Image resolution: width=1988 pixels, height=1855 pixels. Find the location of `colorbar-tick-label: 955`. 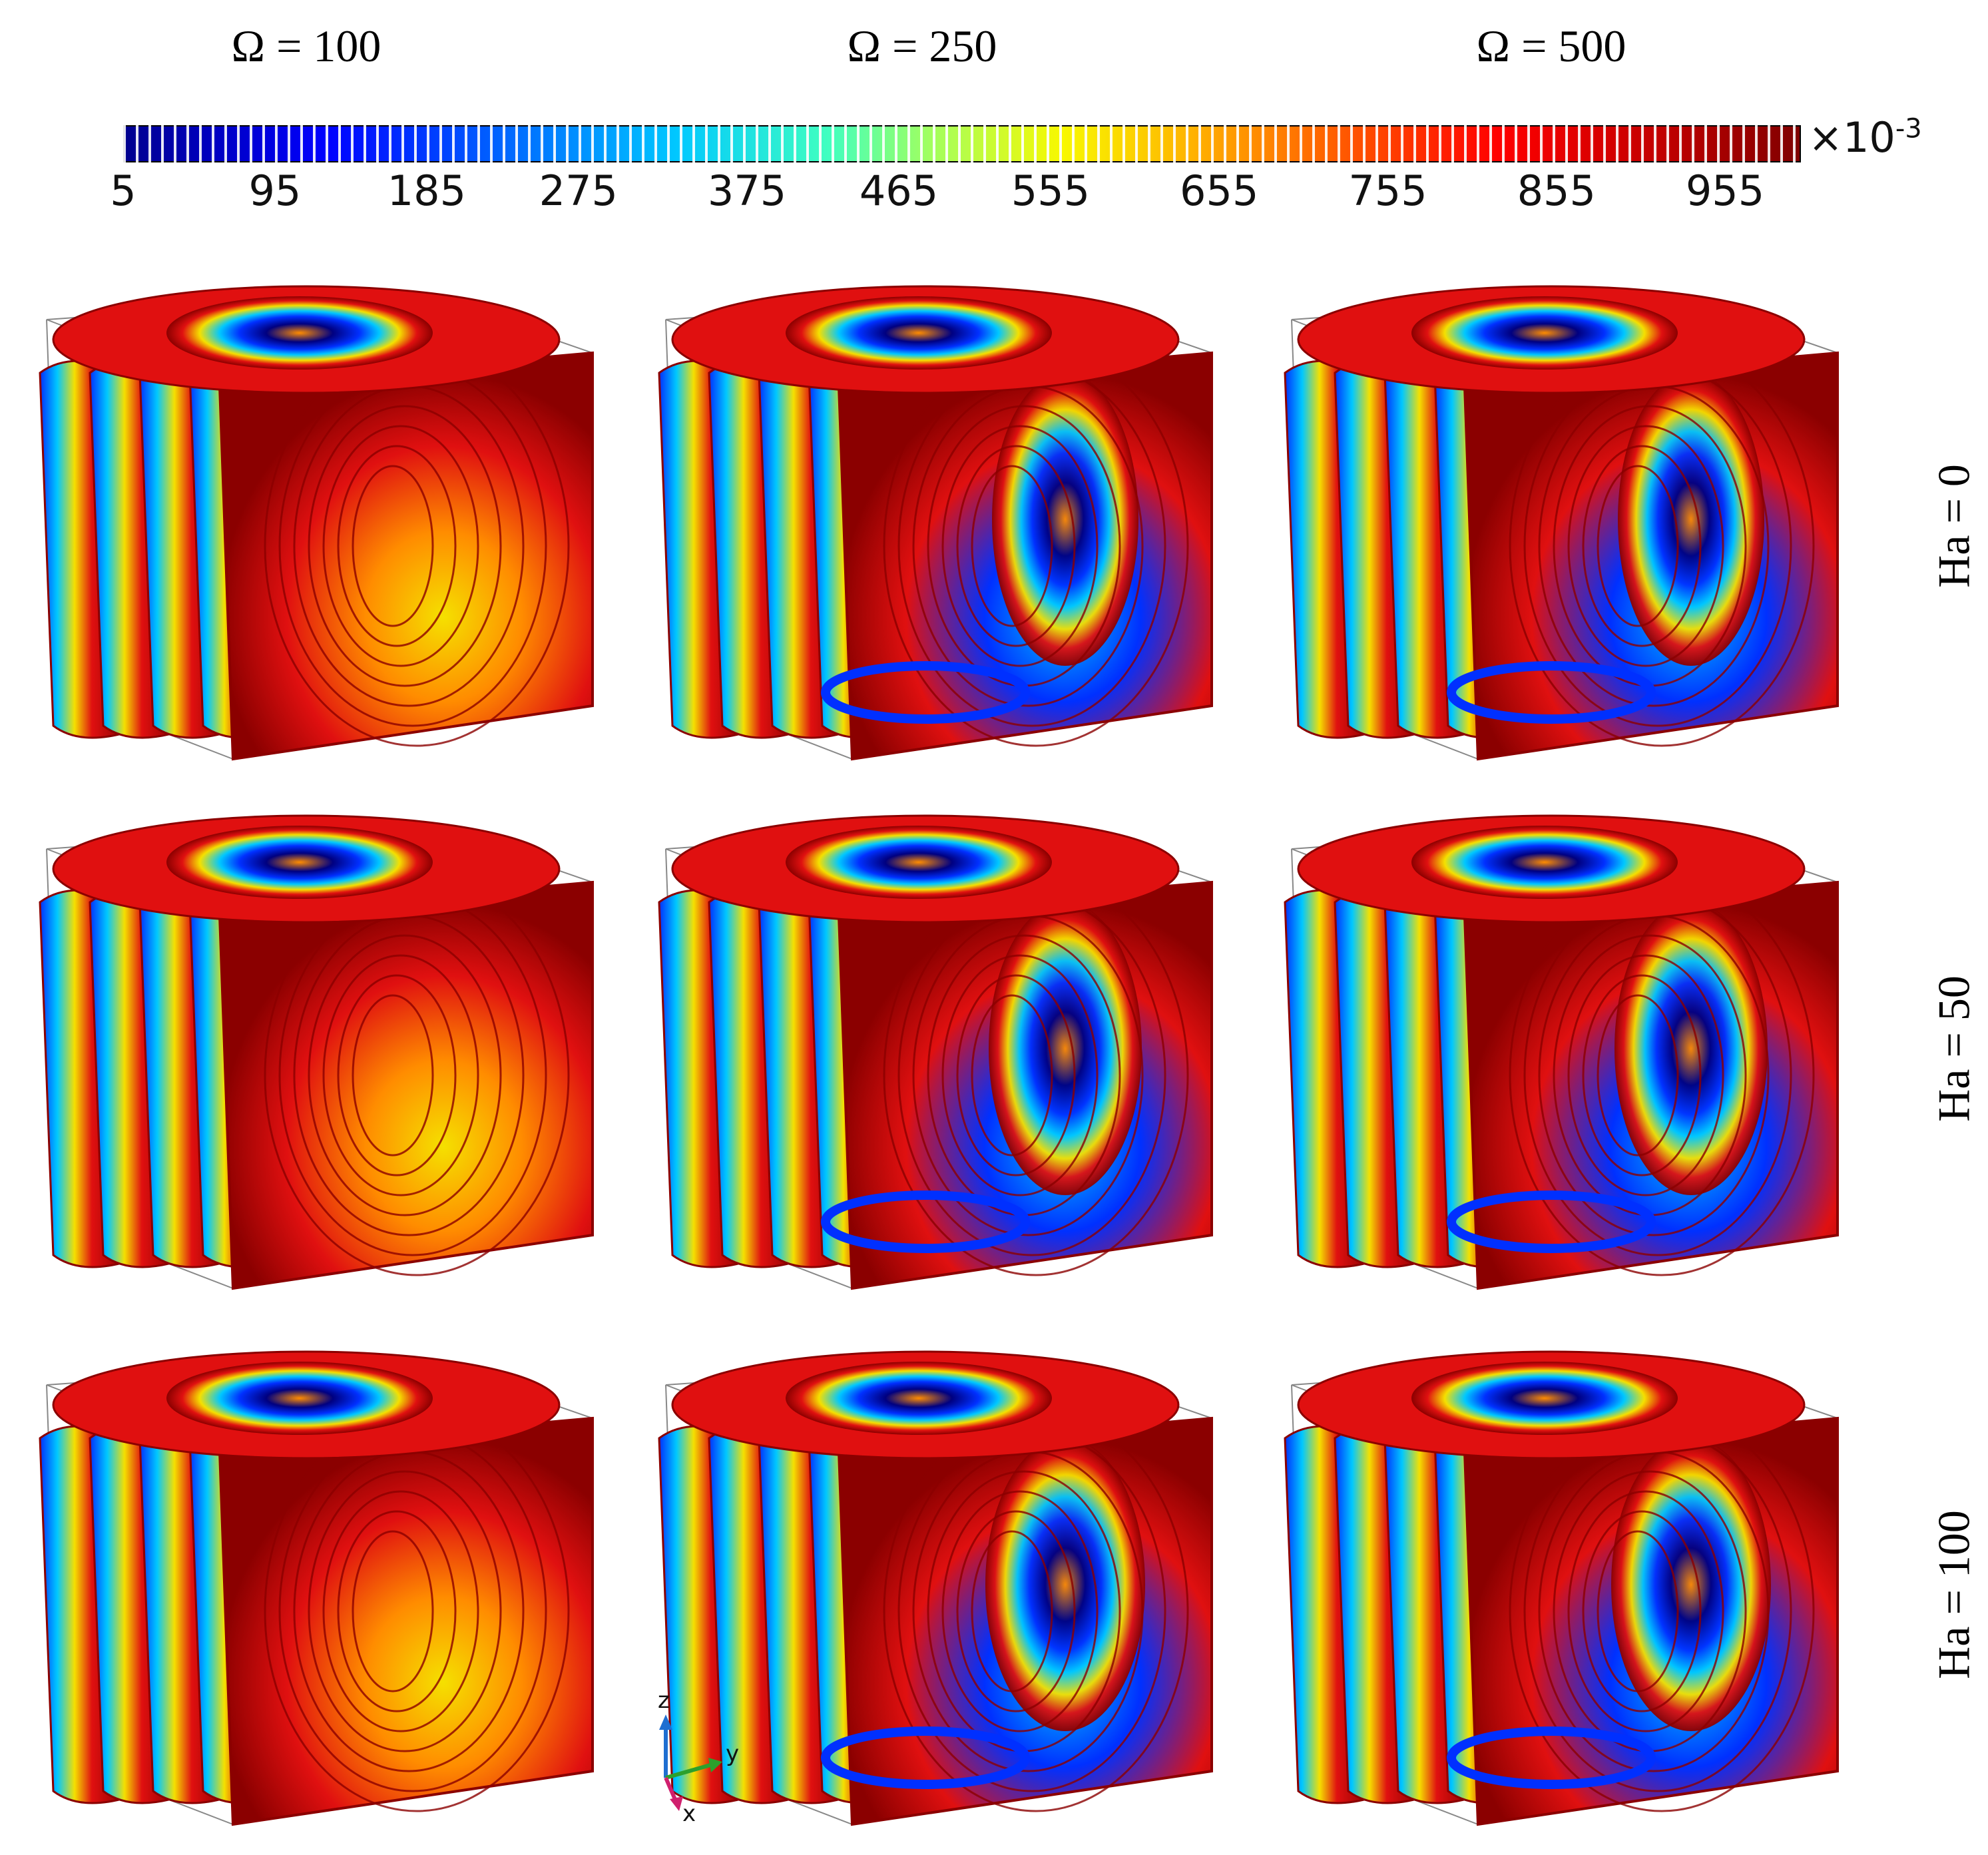

colorbar-tick-label: 955 is located at coordinates (1725, 191).